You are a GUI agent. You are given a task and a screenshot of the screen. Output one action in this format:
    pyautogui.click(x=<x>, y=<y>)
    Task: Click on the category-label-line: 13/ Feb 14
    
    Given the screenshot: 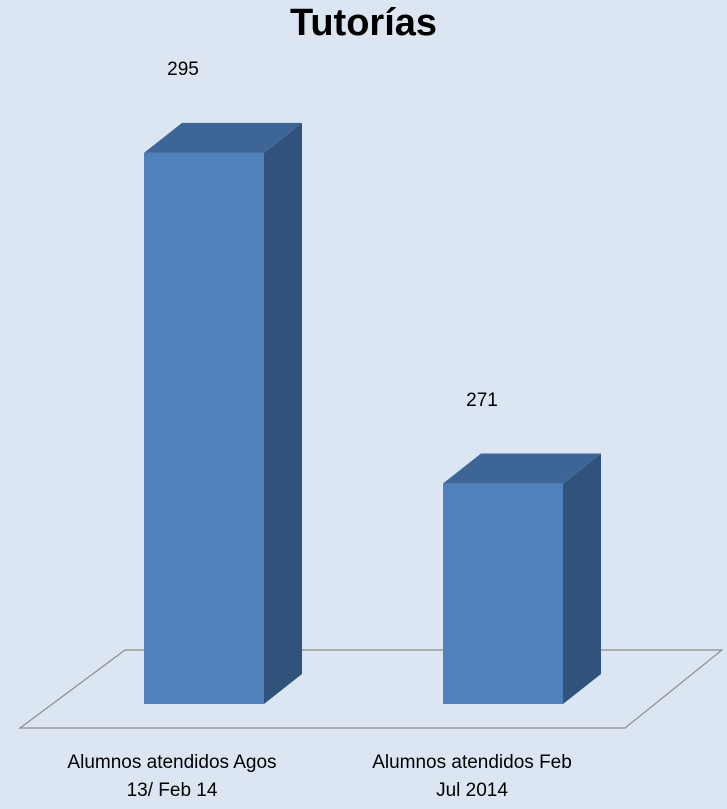 What is the action you would take?
    pyautogui.click(x=172, y=790)
    